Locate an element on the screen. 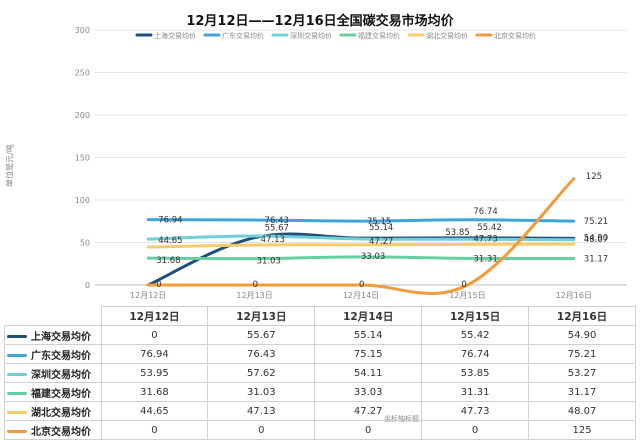 This screenshot has width=640, height=440. table-cell: 44.65 is located at coordinates (154, 411).